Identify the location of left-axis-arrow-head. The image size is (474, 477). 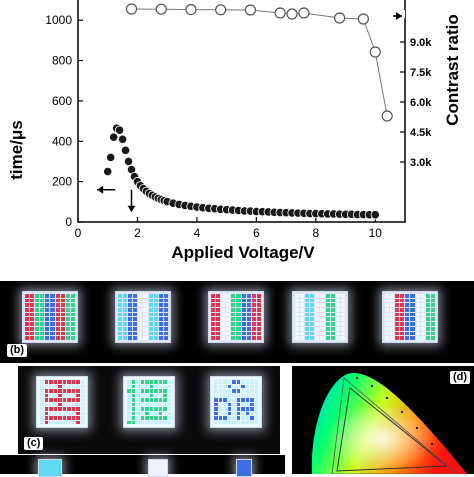
(100, 189).